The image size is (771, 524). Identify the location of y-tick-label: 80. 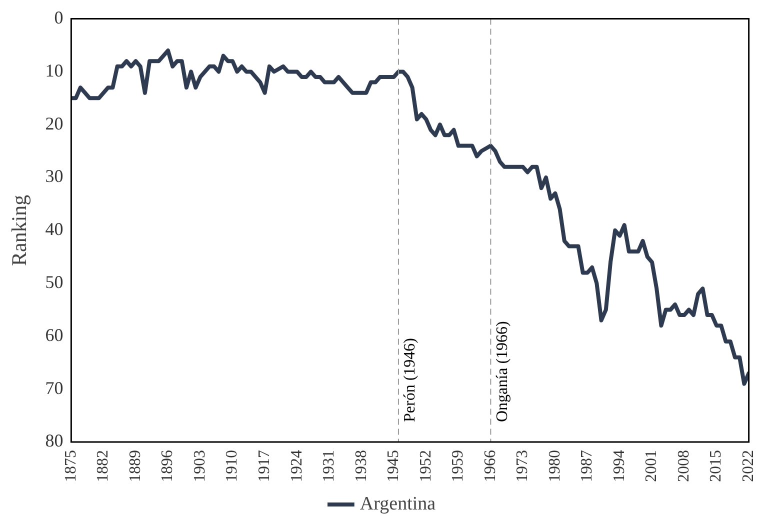
(54, 440).